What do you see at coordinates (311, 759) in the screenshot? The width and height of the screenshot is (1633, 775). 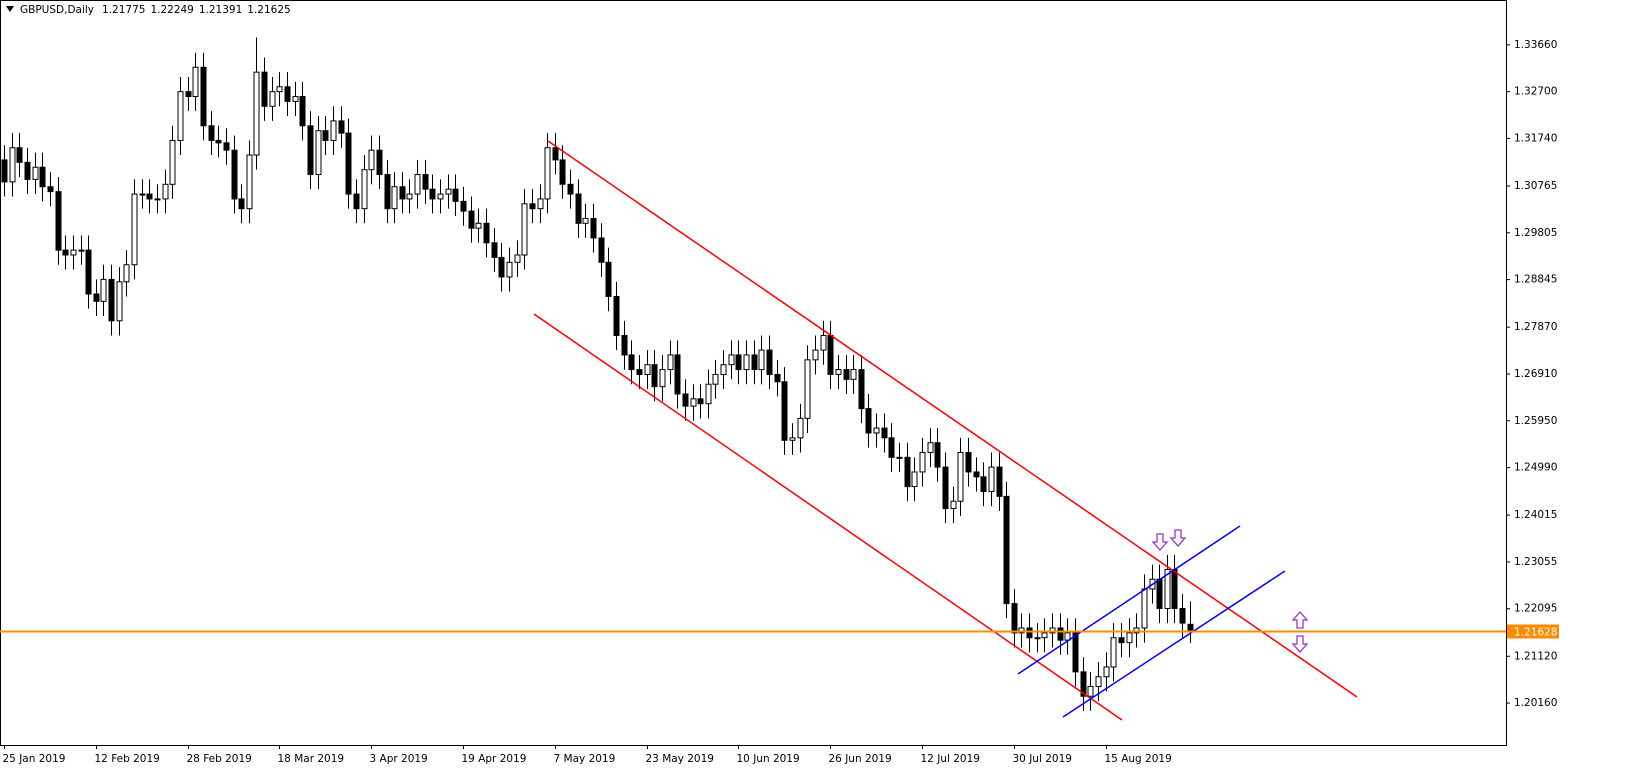 I see `x-tick-label: 18 Mar 2019` at bounding box center [311, 759].